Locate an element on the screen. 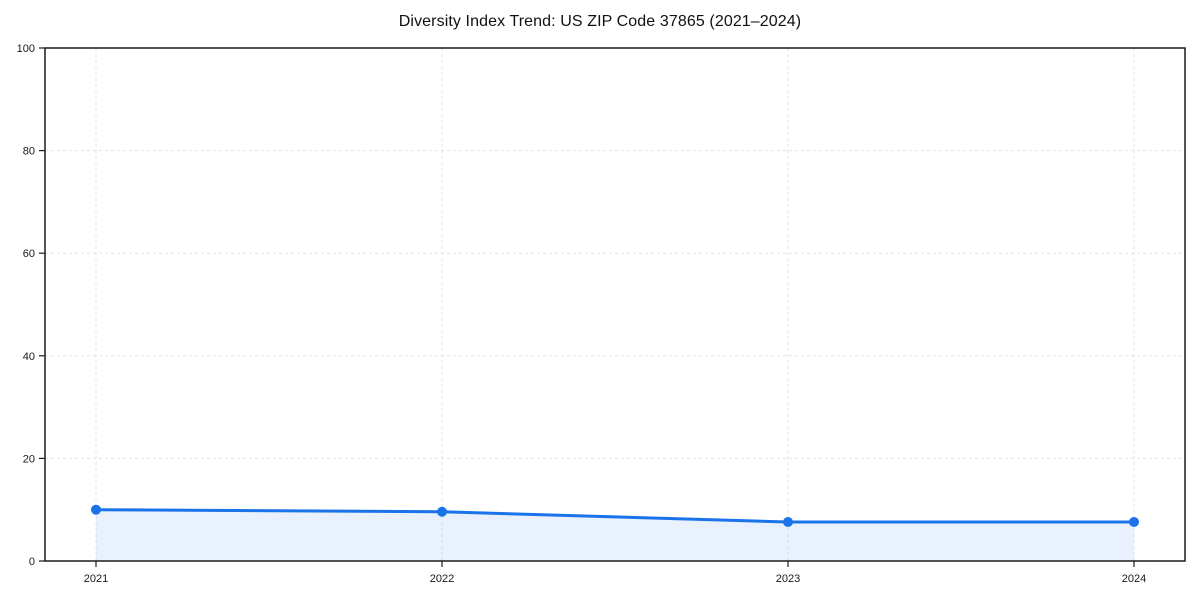  x-axis-tick-label: 2024 is located at coordinates (1134, 579).